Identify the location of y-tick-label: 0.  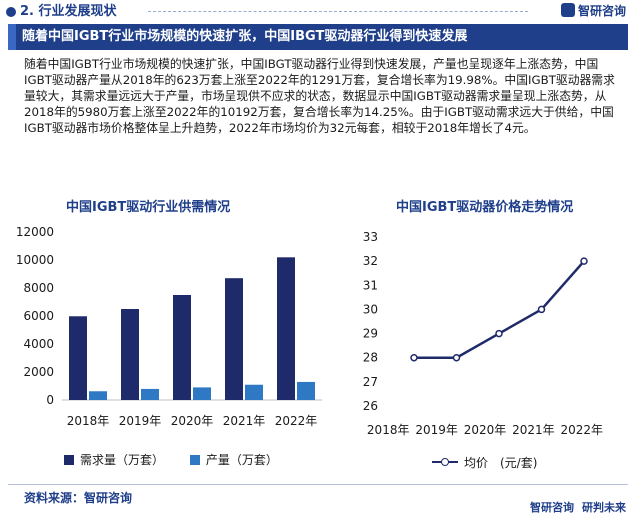
(50, 400).